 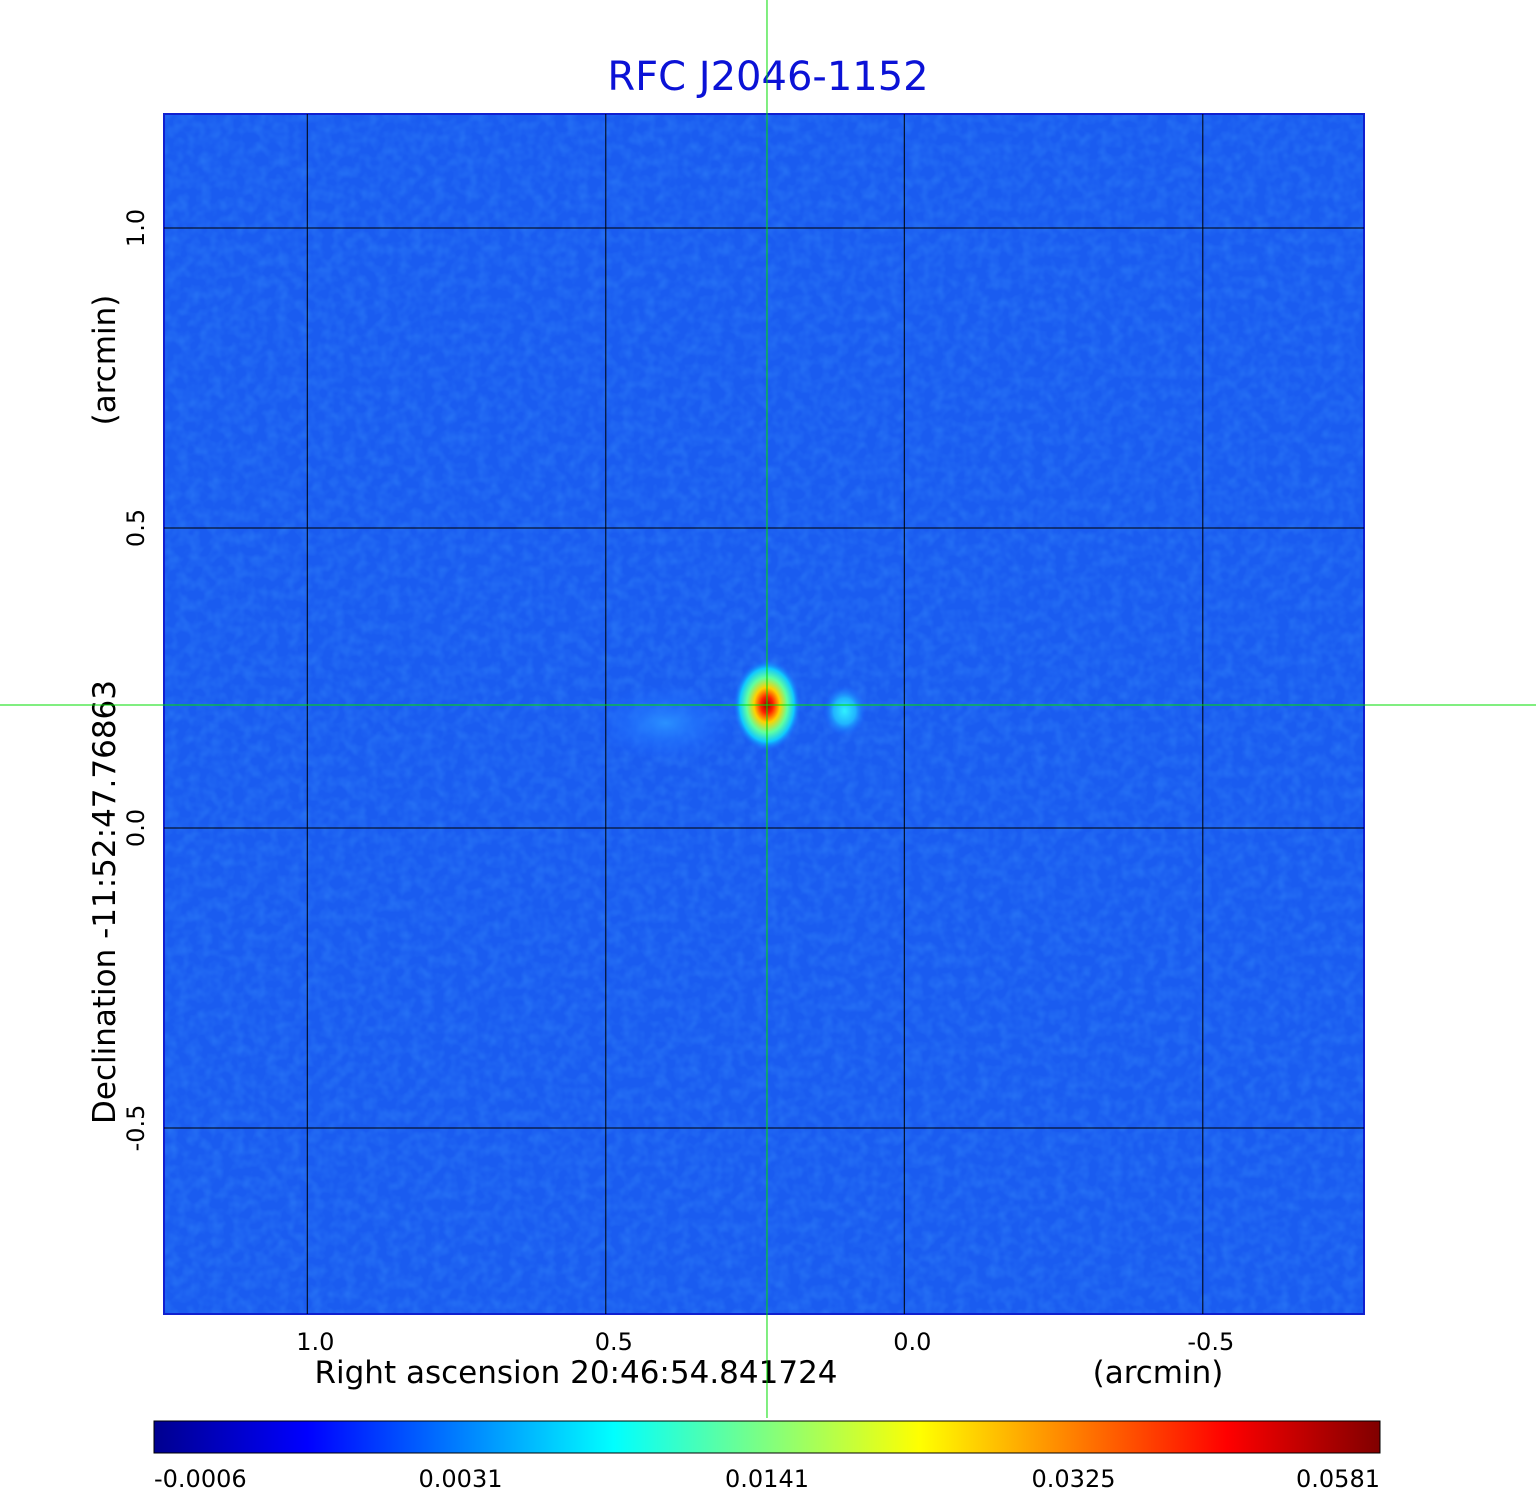 What do you see at coordinates (136, 1128) in the screenshot?
I see `y-tick-label: -0.5` at bounding box center [136, 1128].